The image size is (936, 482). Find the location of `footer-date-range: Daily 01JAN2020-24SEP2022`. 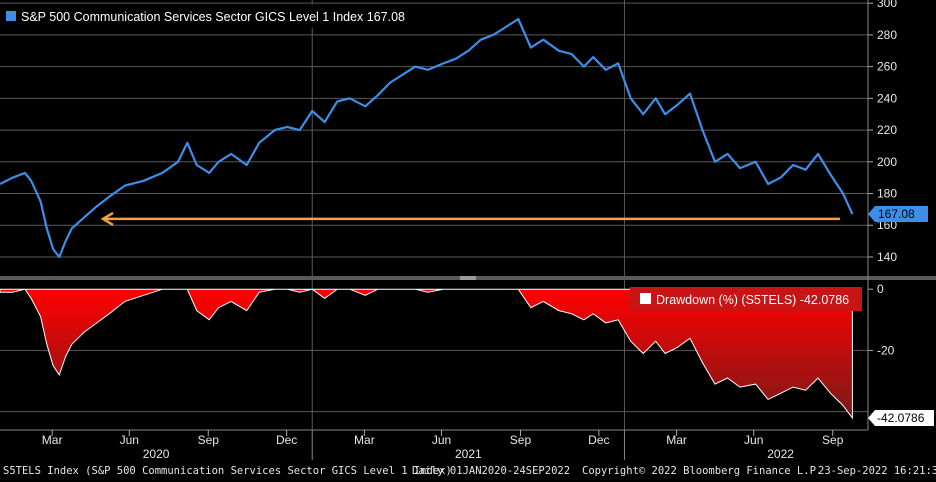

footer-date-range: Daily 01JAN2020-24SEP2022 is located at coordinates (491, 471).